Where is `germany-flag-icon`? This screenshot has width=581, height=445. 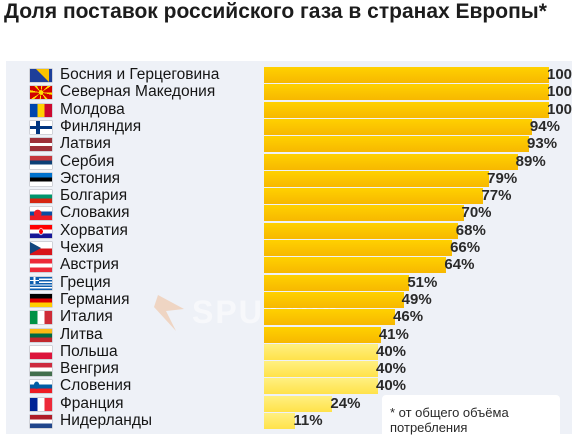
germany-flag-icon is located at coordinates (41, 300).